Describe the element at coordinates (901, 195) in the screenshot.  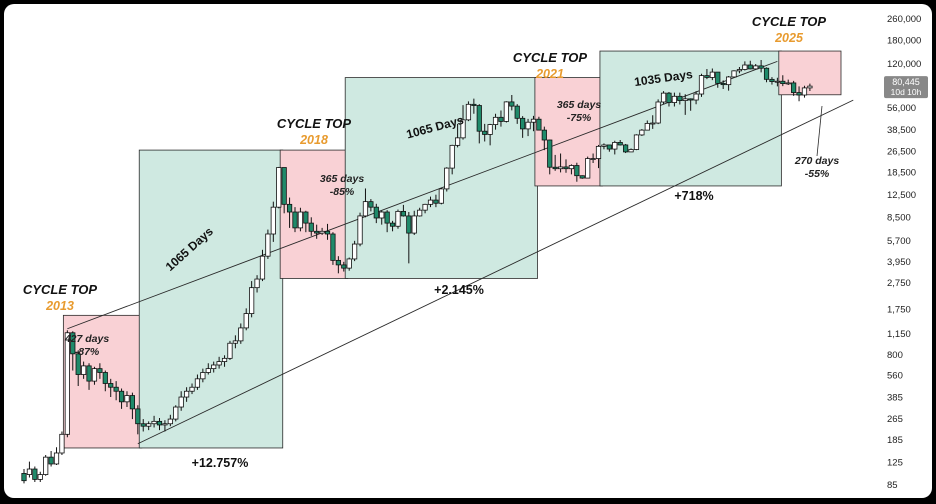
I see `y-tick-label: 12,500` at that location.